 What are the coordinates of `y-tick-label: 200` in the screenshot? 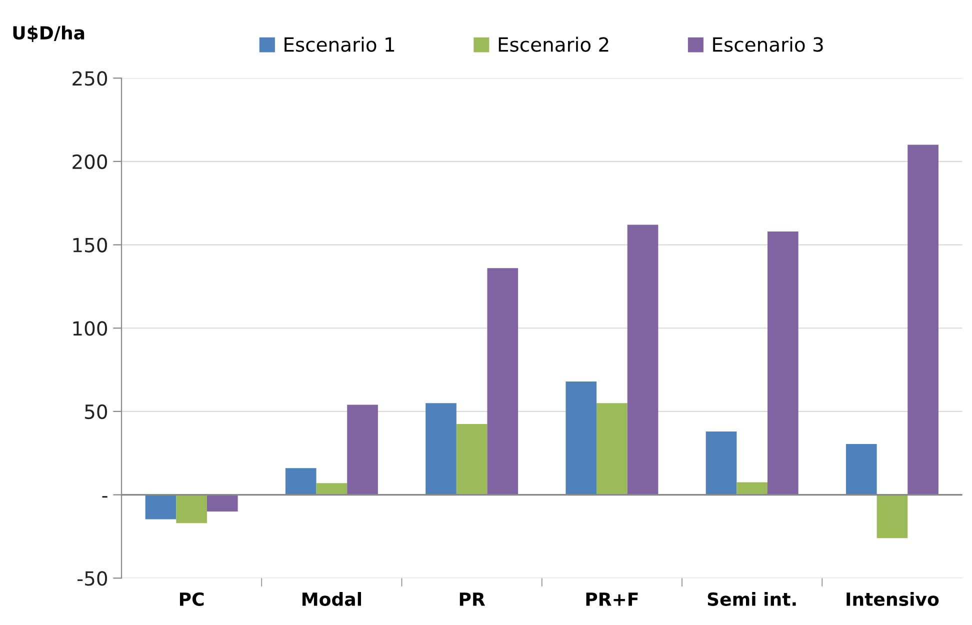 It's located at (90, 162).